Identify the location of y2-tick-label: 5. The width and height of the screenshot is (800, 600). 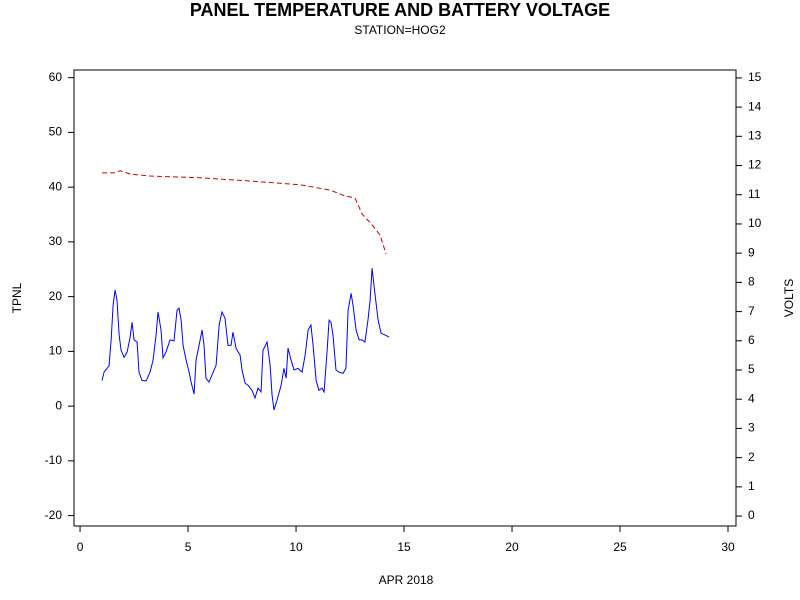
(751, 369).